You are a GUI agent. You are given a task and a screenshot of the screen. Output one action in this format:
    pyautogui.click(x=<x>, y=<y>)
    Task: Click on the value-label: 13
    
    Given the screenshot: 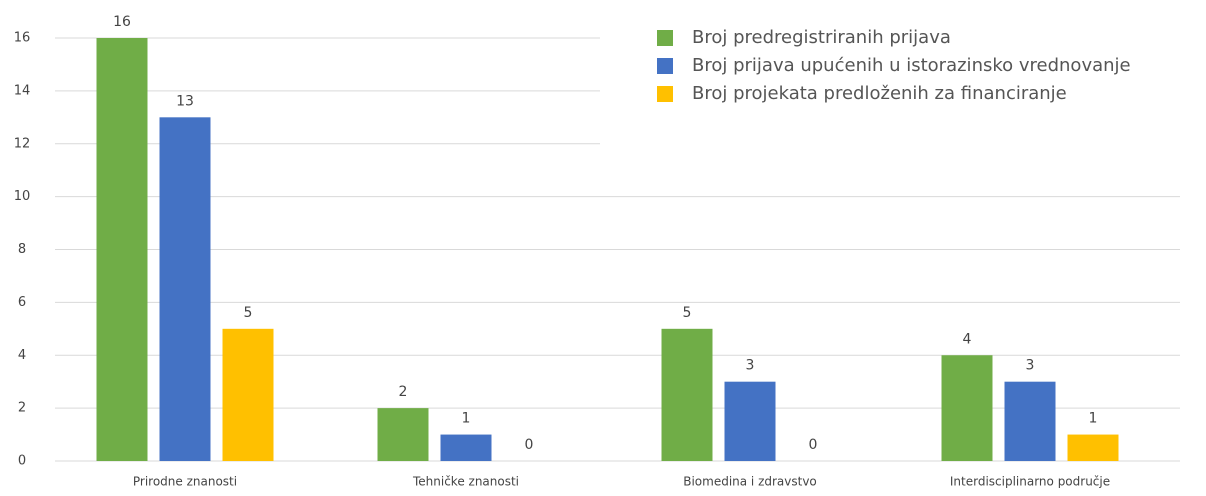 What is the action you would take?
    pyautogui.click(x=185, y=101)
    